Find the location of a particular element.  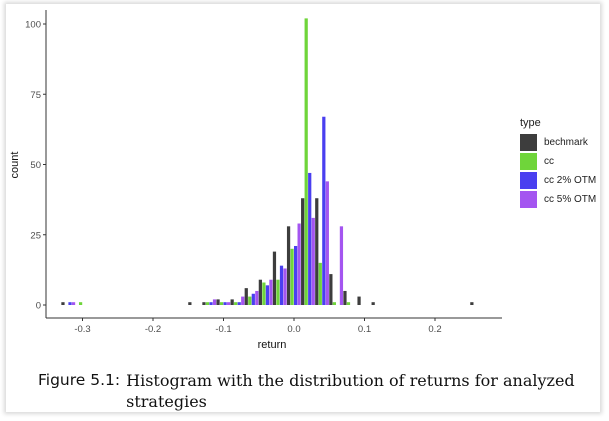

caption-line-2: strategies is located at coordinates (166, 401).